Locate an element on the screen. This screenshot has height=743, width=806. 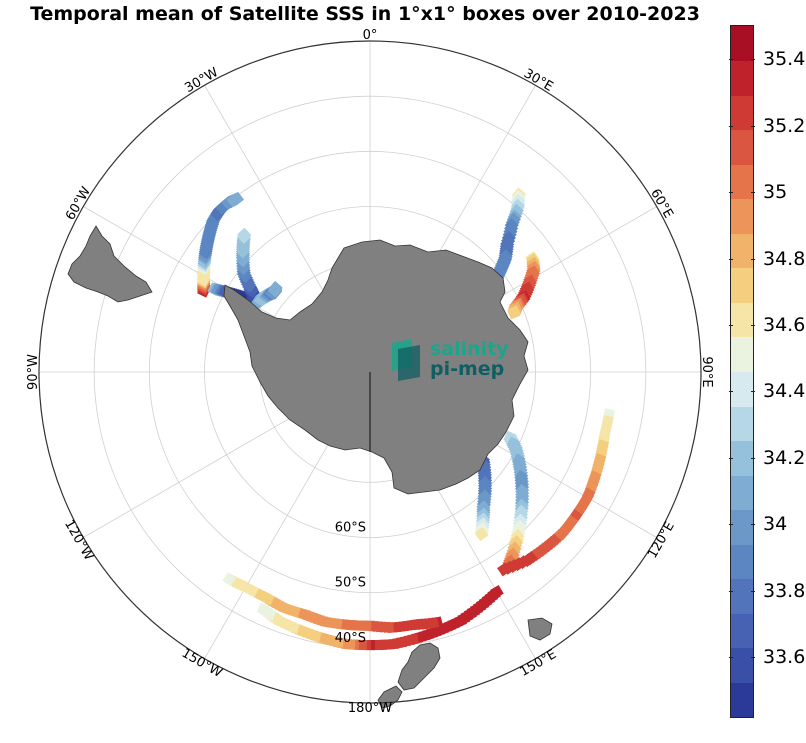
colorbar-tick-label: 33.6 is located at coordinates (784, 657).